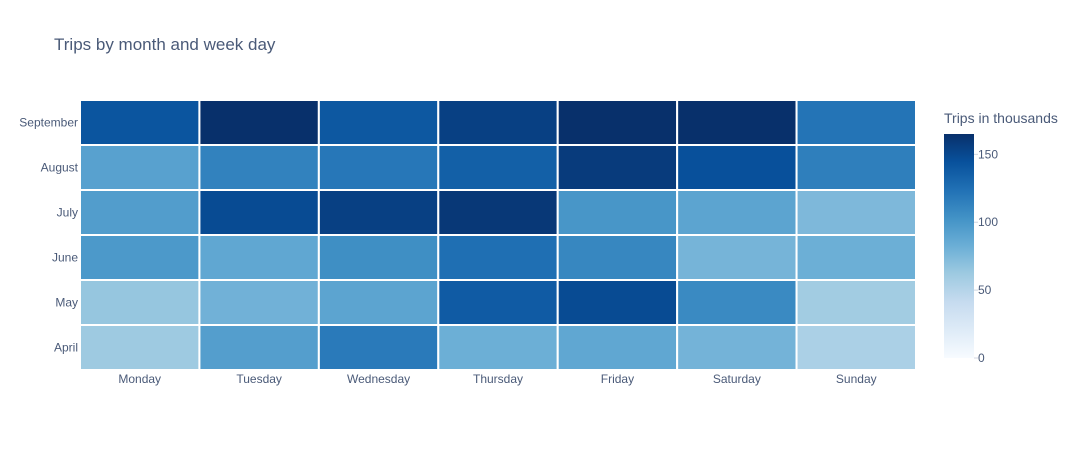 Image resolution: width=1085 pixels, height=450 pixels. I want to click on x-tick-label: Saturday, so click(737, 379).